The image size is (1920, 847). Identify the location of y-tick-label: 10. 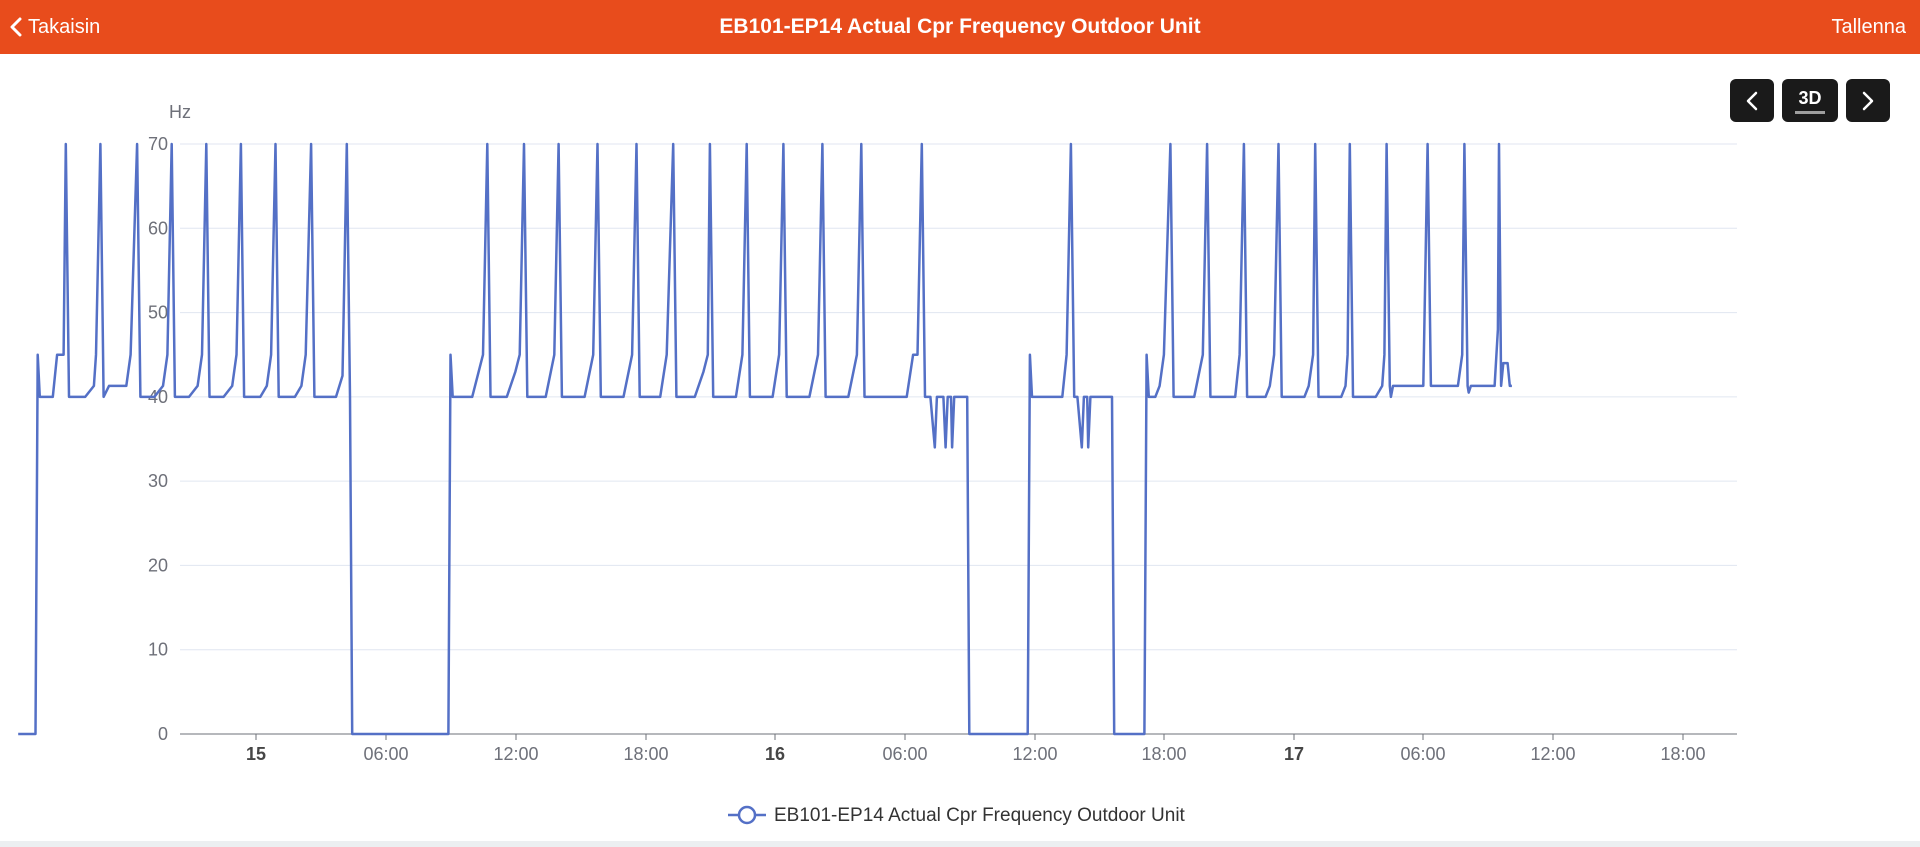
(158, 650).